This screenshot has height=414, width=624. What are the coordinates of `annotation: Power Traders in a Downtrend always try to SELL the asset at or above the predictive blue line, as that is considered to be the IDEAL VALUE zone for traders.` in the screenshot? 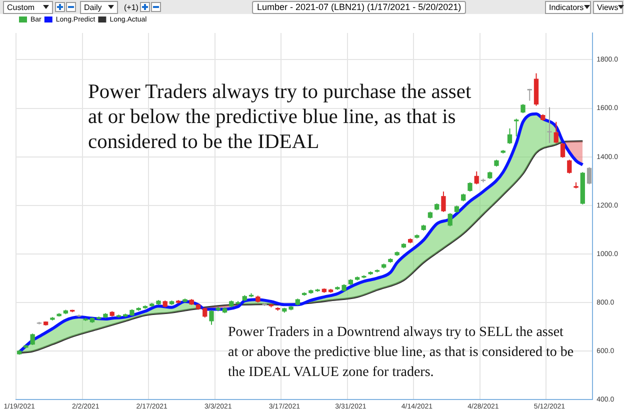 It's located at (401, 353).